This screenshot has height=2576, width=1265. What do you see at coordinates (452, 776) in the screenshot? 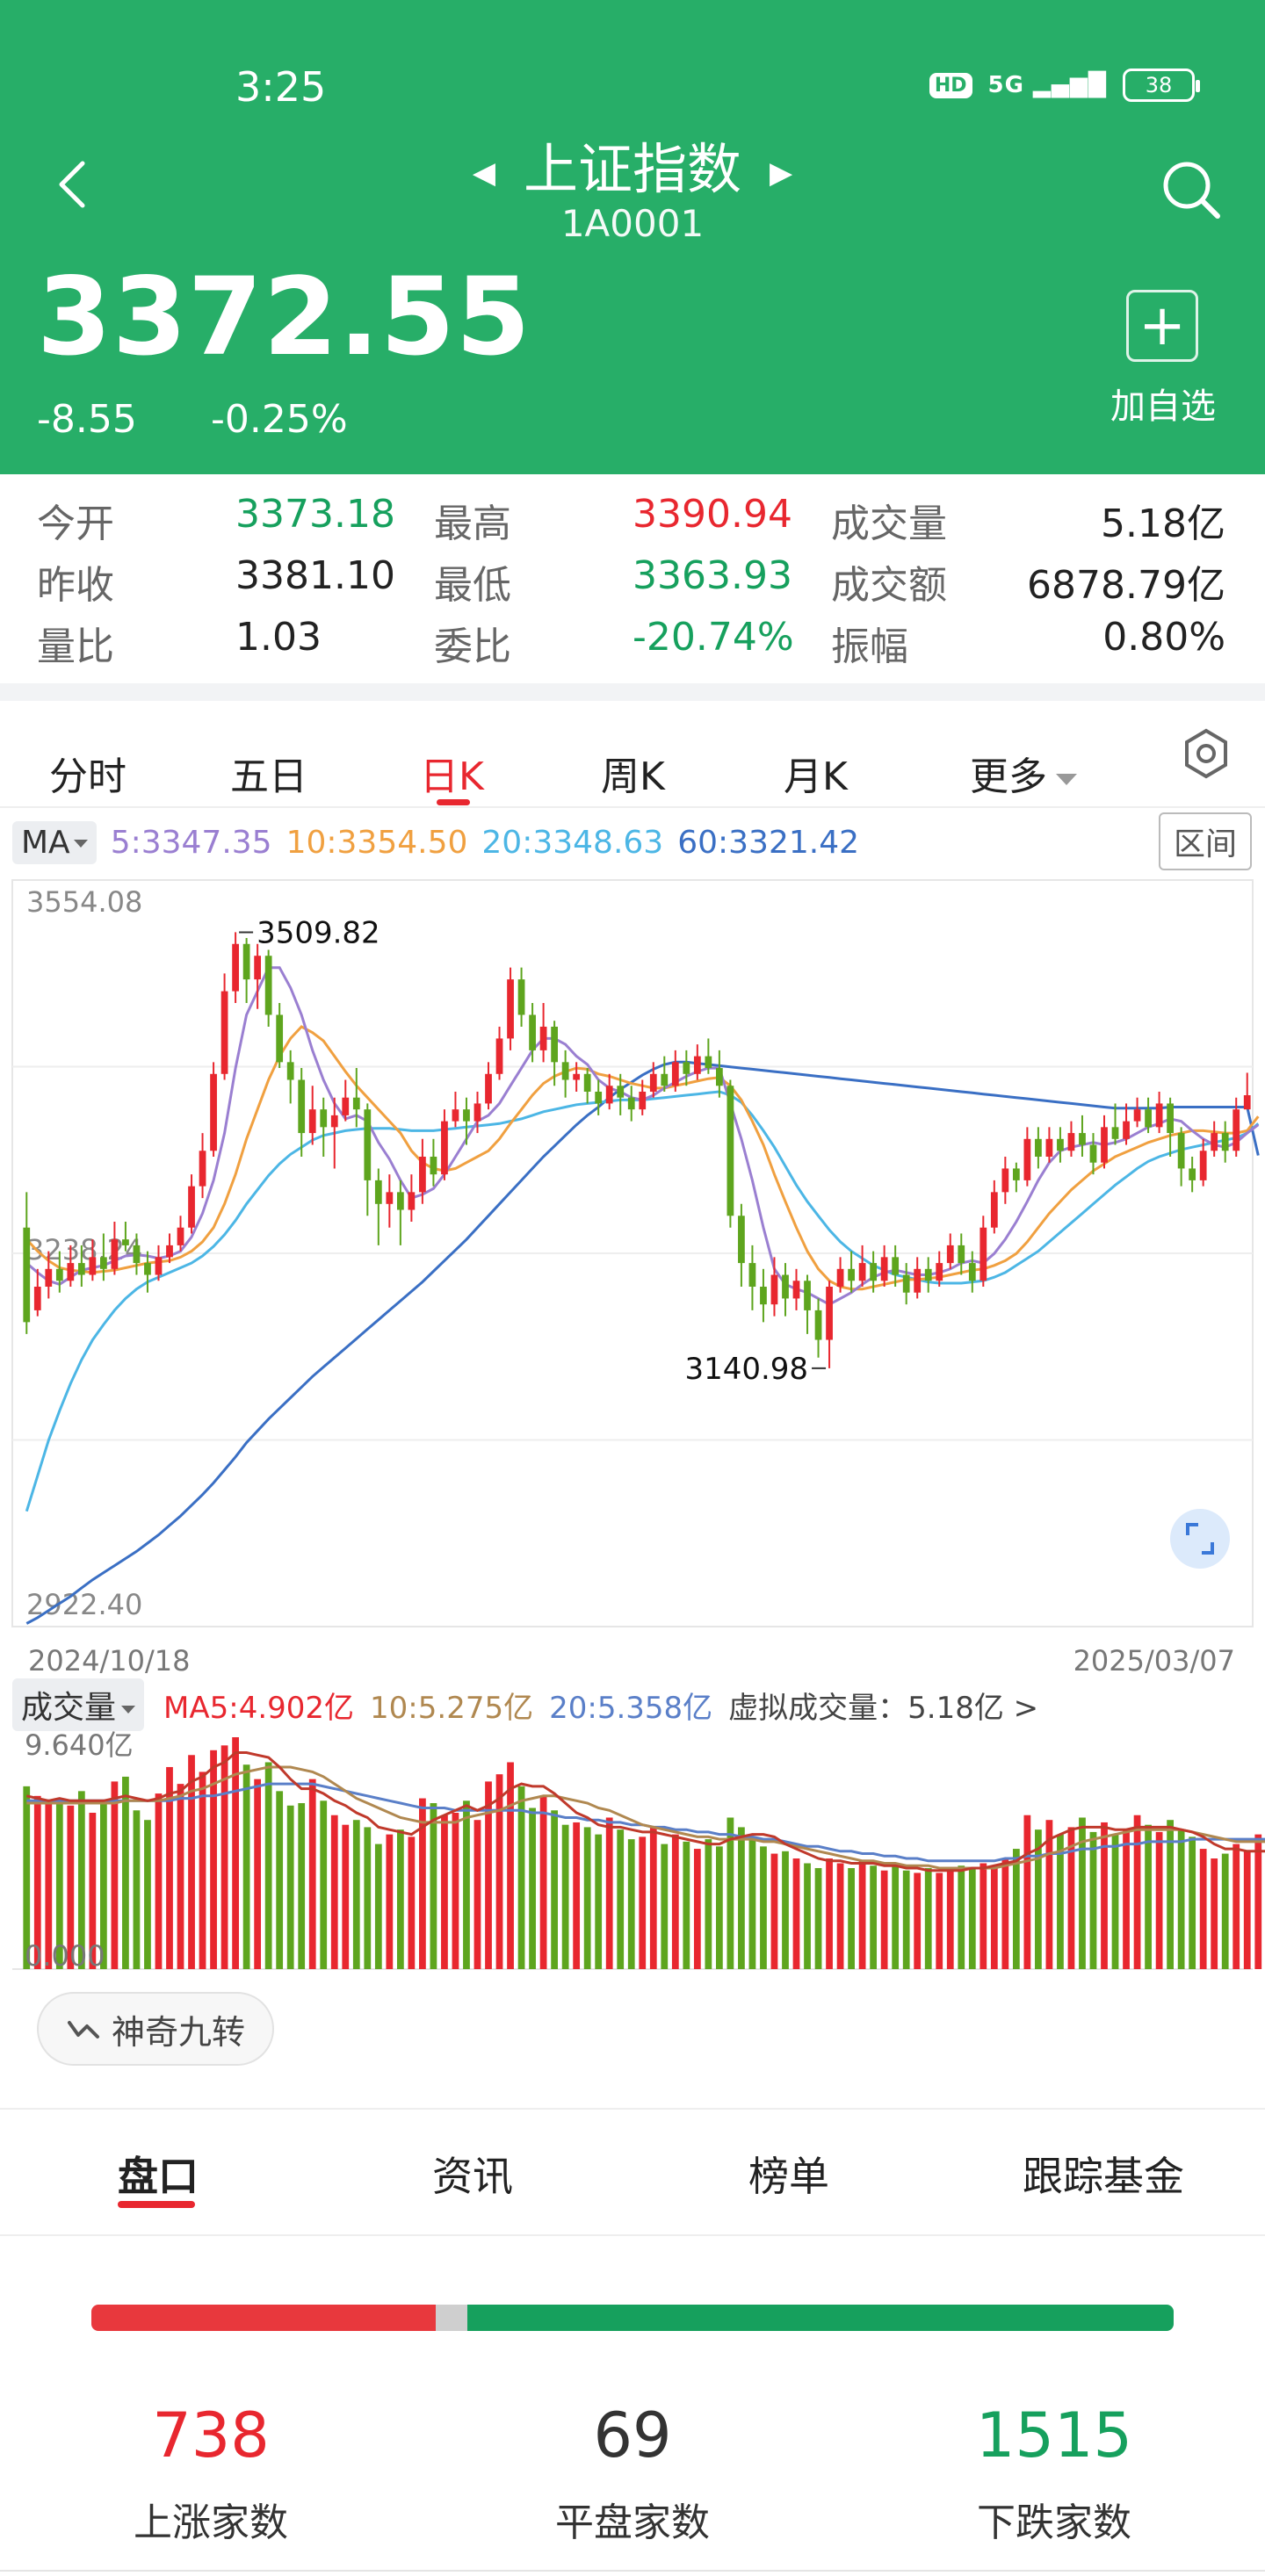
I see `tab-daily-k: 日K` at bounding box center [452, 776].